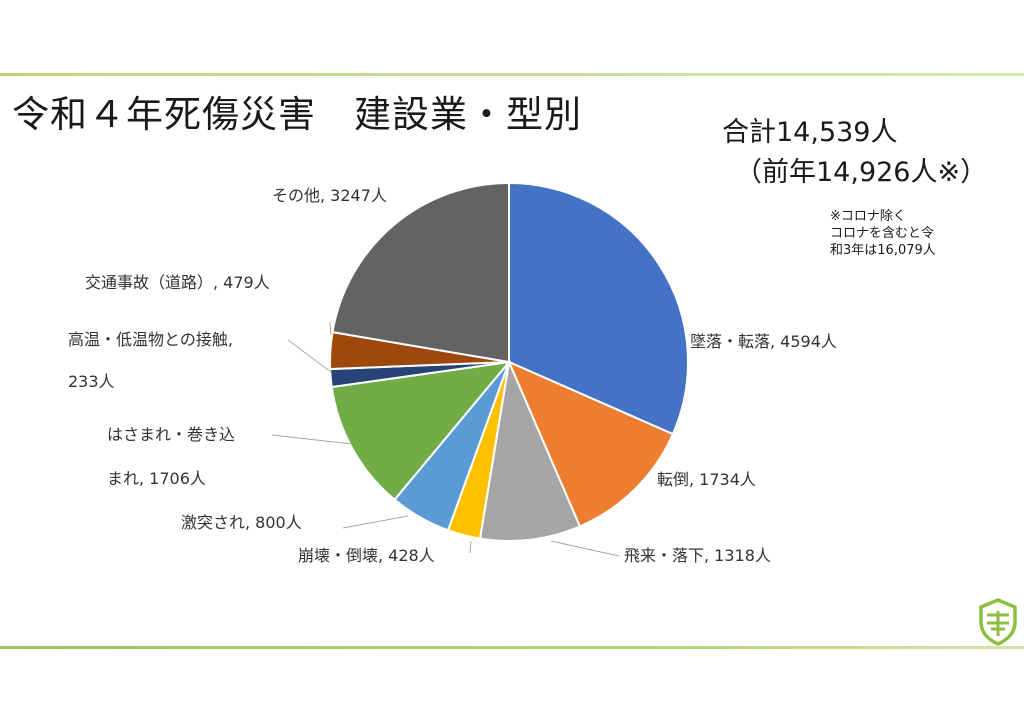 The image size is (1024, 724). Describe the element at coordinates (883, 250) in the screenshot. I see `footnote-line: 和3年は16,079人` at that location.